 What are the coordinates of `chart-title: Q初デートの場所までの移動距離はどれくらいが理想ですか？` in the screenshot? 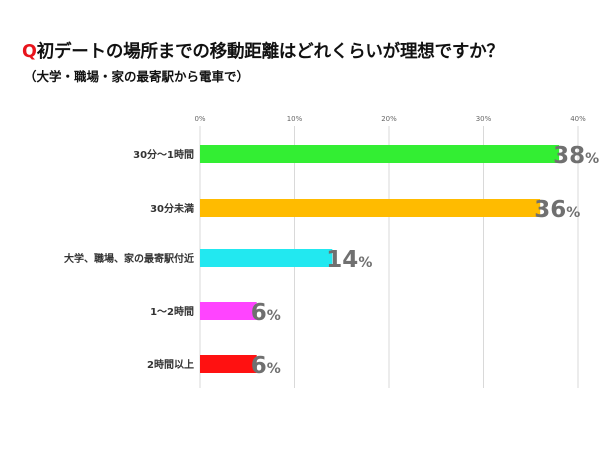 It's located at (263, 50).